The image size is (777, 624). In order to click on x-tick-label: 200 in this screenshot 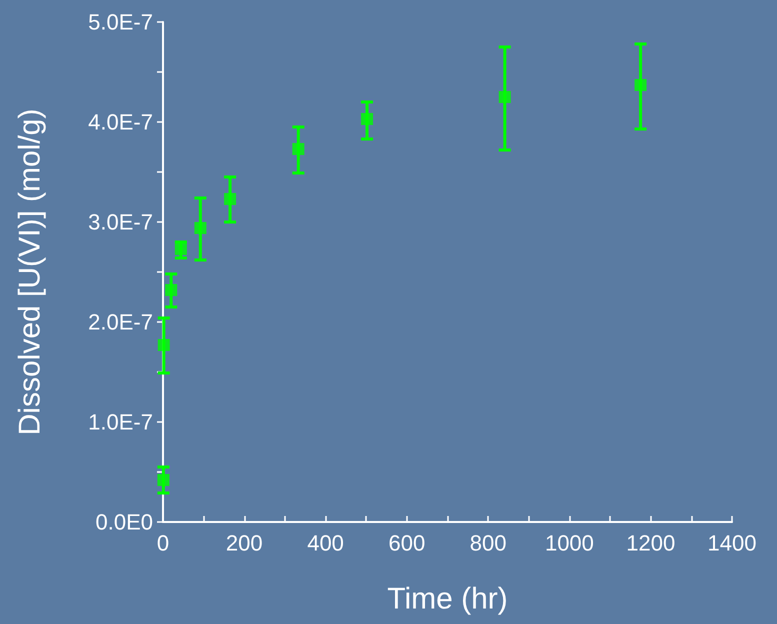, I will do `click(244, 543)`.